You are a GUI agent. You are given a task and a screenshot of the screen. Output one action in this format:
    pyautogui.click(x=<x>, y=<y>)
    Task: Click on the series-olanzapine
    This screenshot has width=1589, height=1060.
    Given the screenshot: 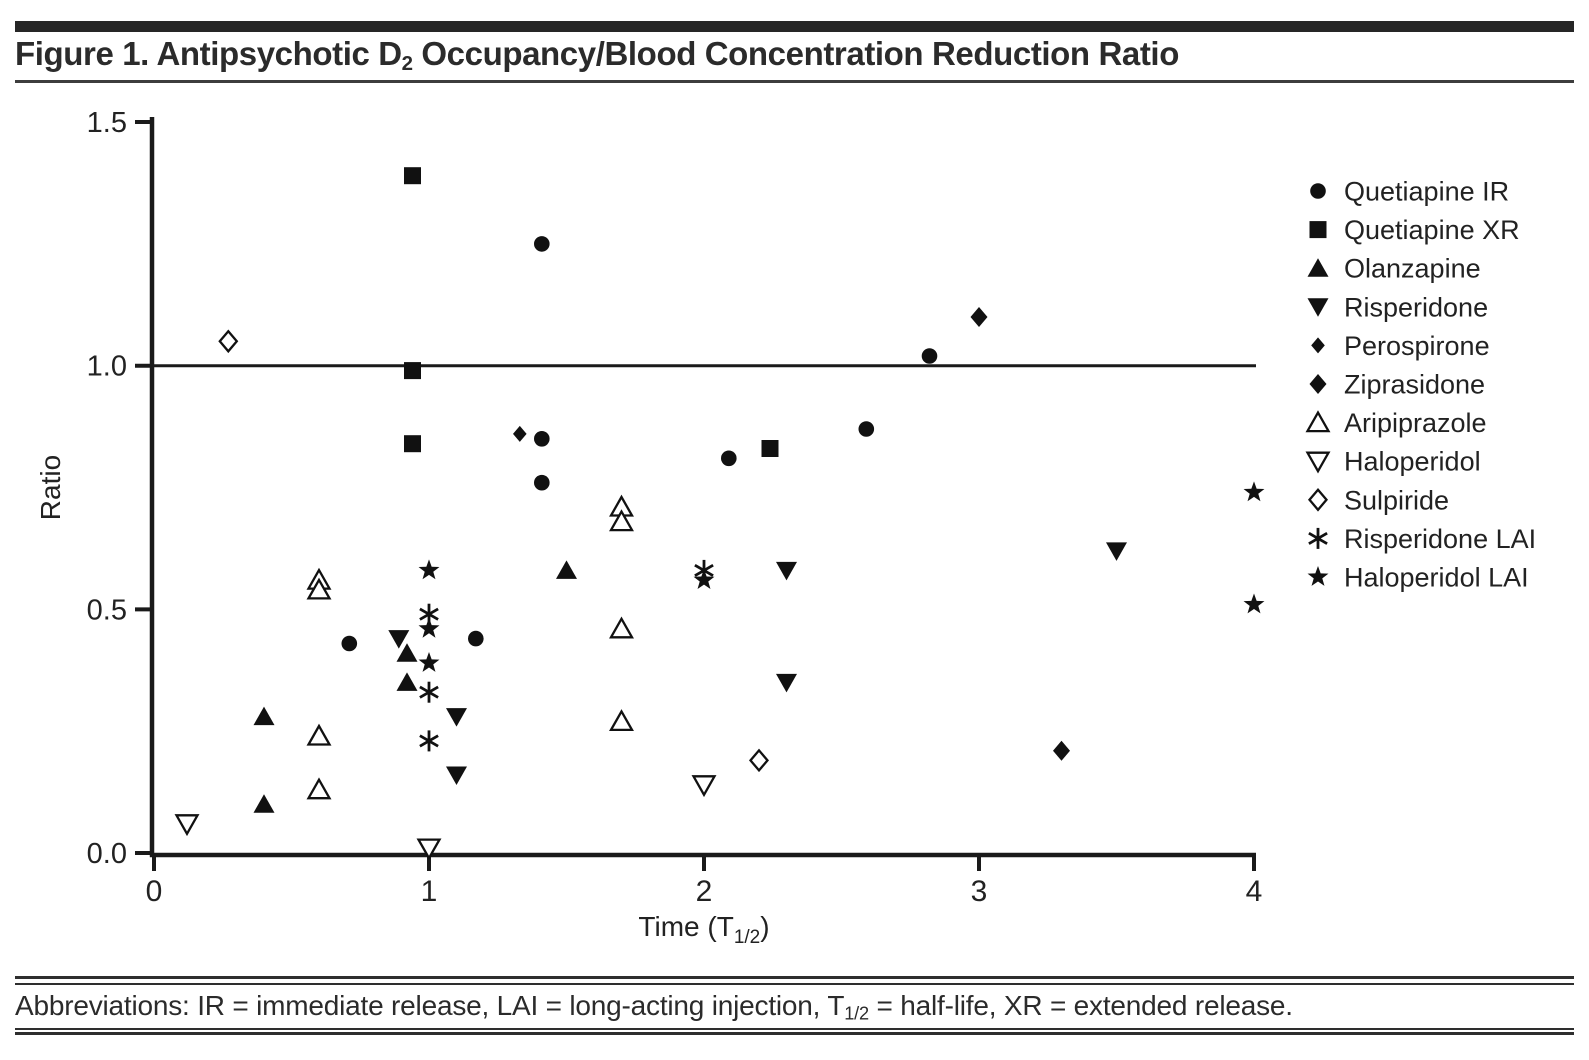 What is the action you would take?
    pyautogui.click(x=415, y=686)
    